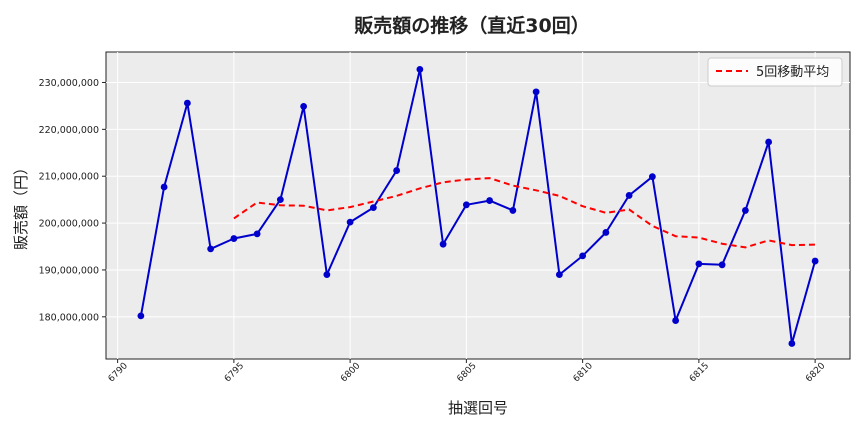 The image size is (864, 436). What do you see at coordinates (466, 372) in the screenshot?
I see `x-tick-label: 6805` at bounding box center [466, 372].